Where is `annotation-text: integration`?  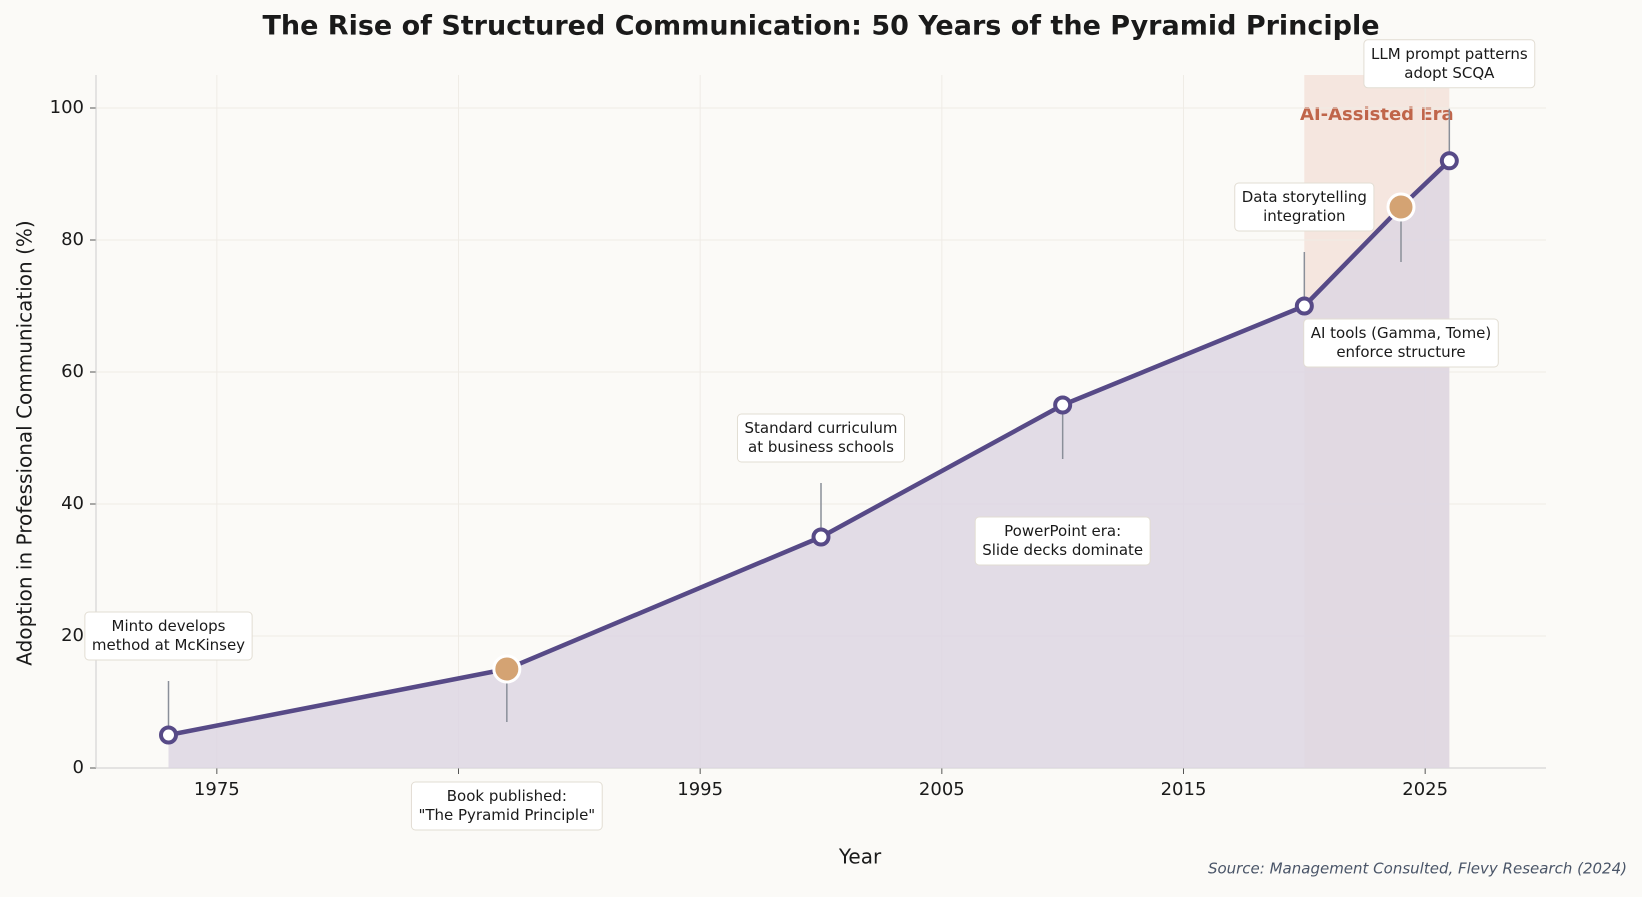
annotation-text: integration is located at coordinates (1304, 216).